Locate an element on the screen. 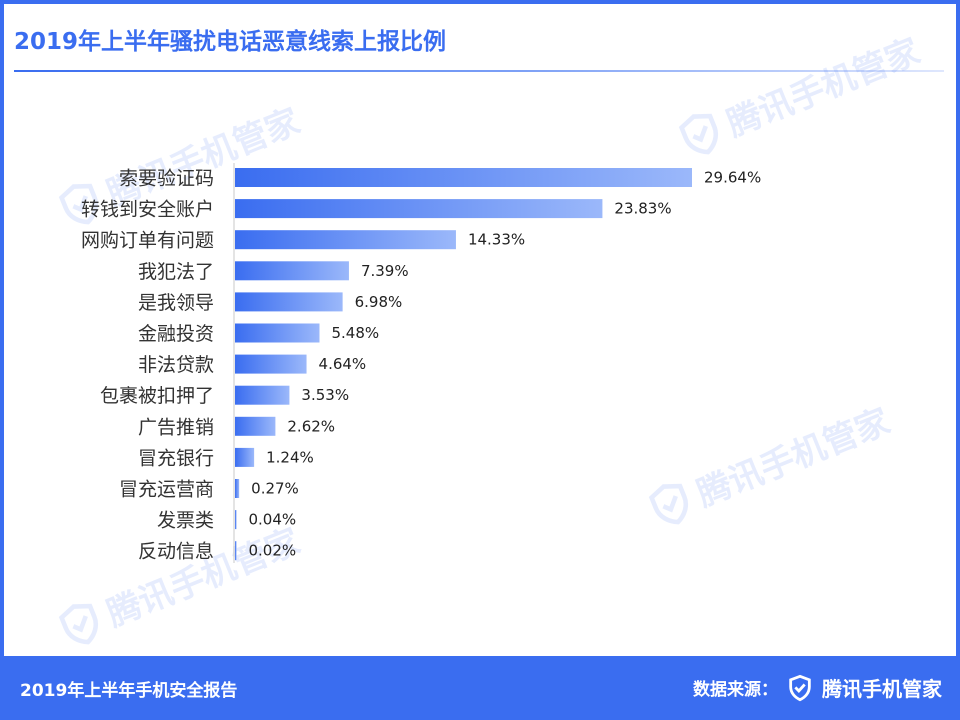 The image size is (960, 720). value-label: 23.83% is located at coordinates (642, 209).